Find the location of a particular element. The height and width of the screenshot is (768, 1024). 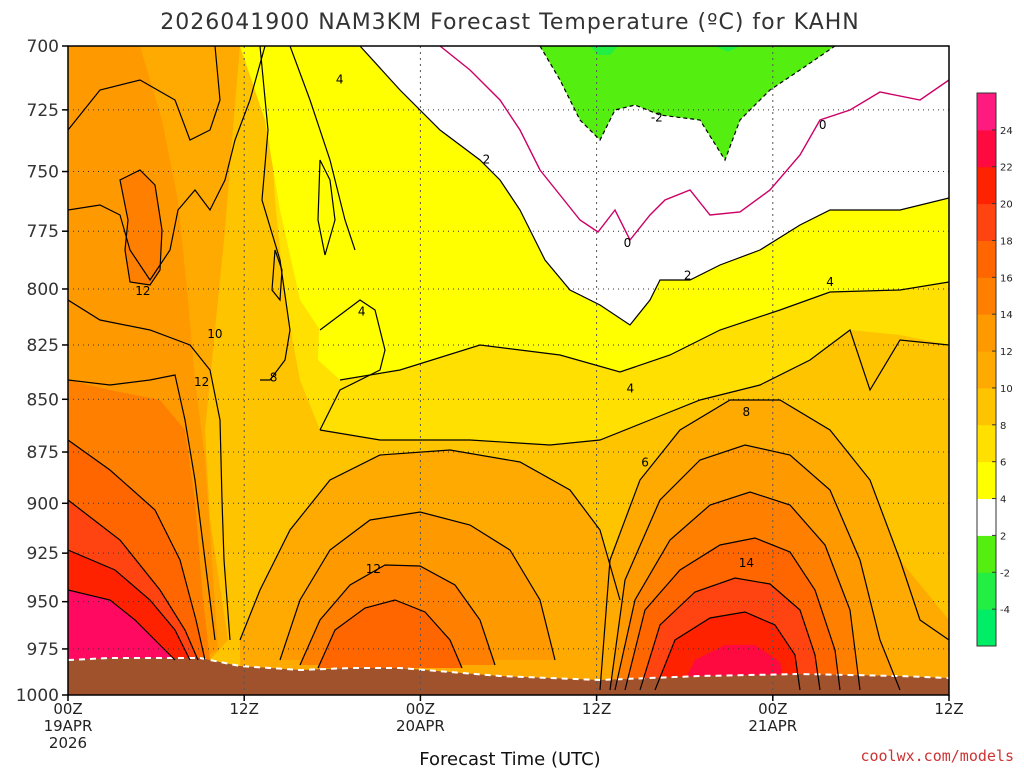

y-tick-label: 750 is located at coordinates (43, 173).